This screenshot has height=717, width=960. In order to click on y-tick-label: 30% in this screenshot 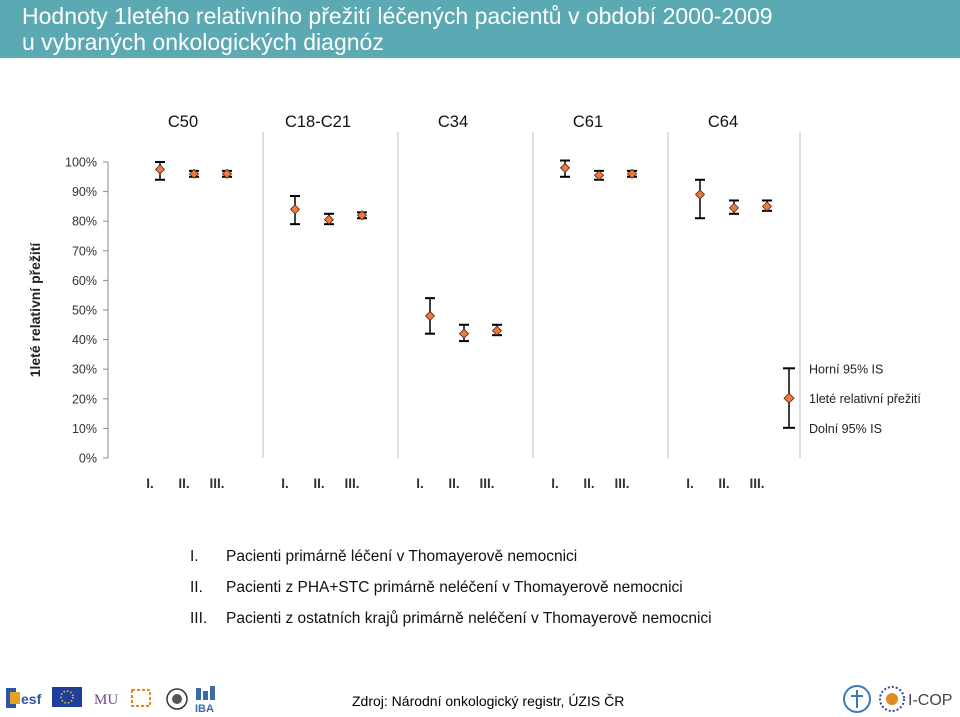, I will do `click(84, 370)`.